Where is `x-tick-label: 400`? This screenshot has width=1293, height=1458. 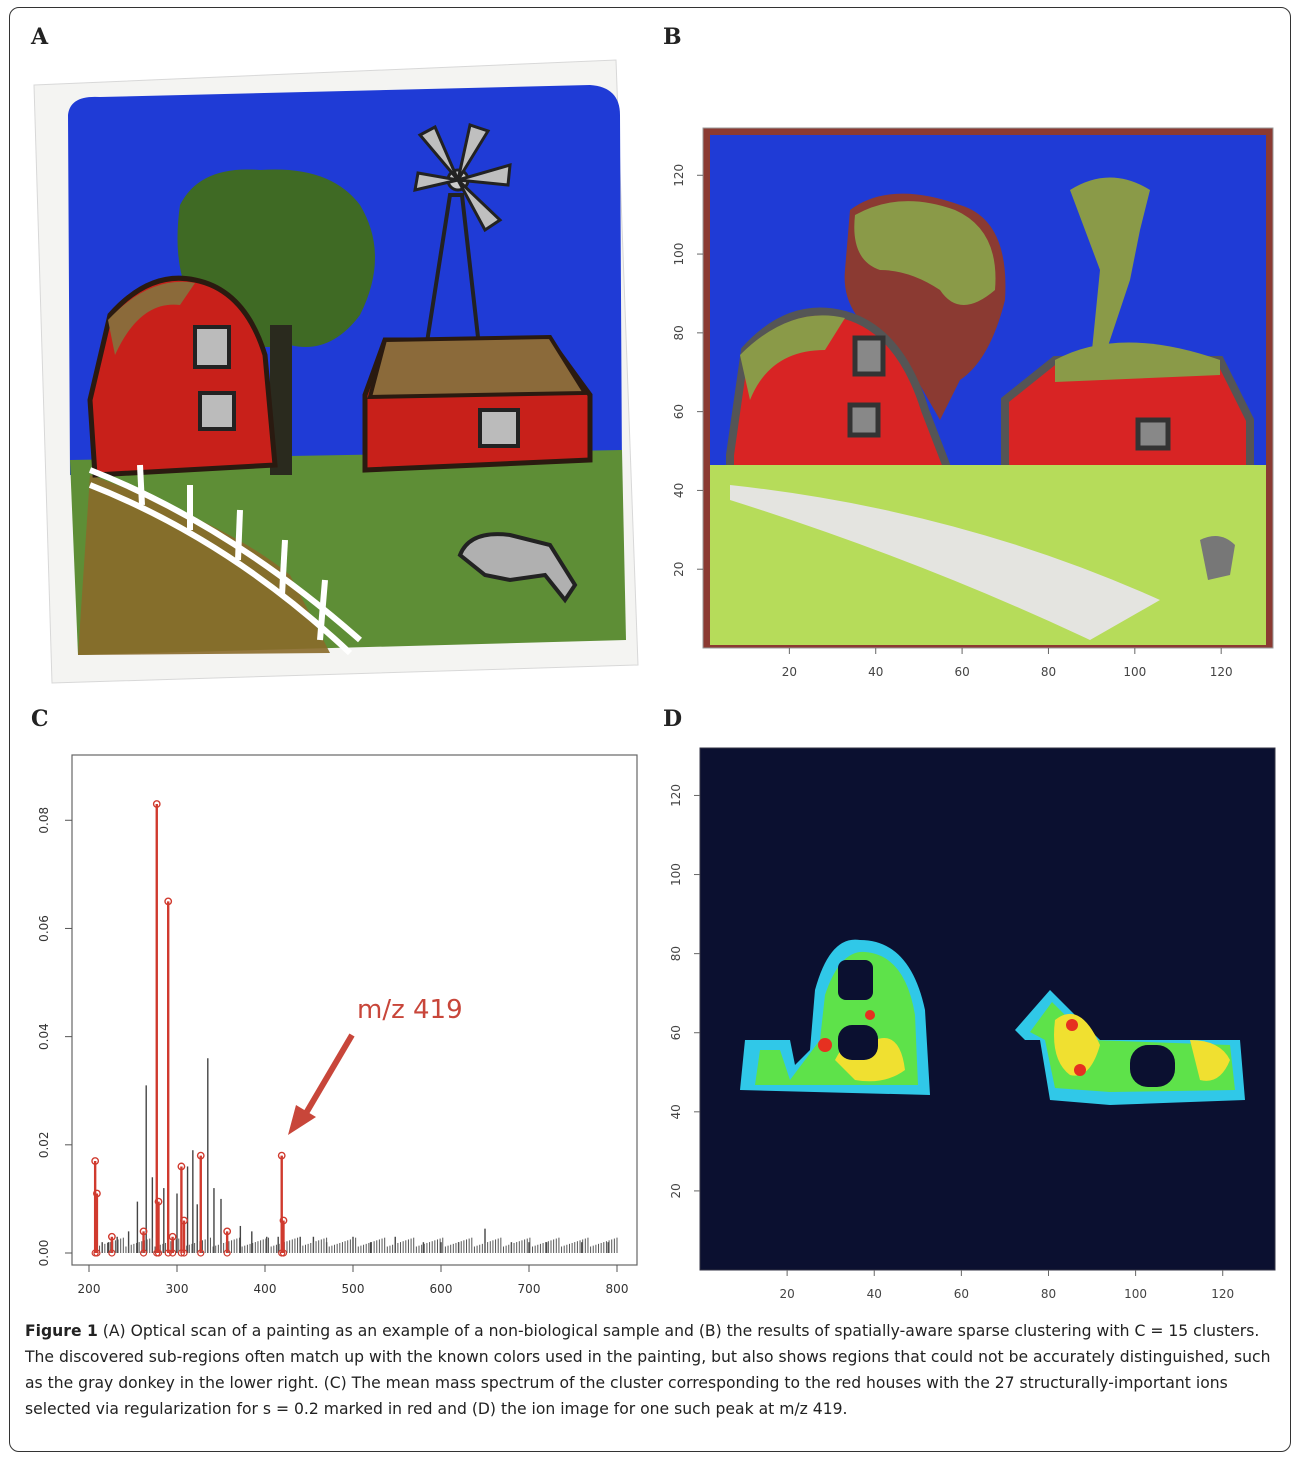 x-tick-label: 400 is located at coordinates (265, 1289).